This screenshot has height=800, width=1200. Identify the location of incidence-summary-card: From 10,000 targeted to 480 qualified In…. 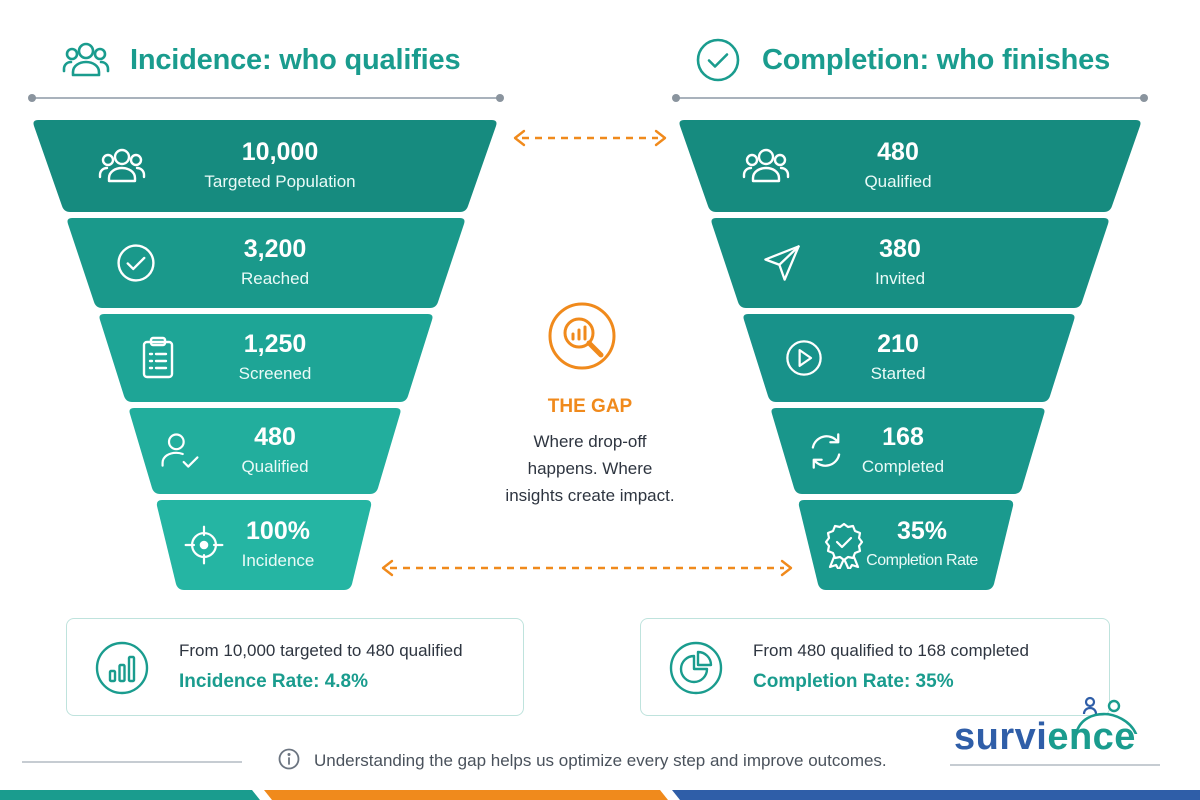
(295, 667).